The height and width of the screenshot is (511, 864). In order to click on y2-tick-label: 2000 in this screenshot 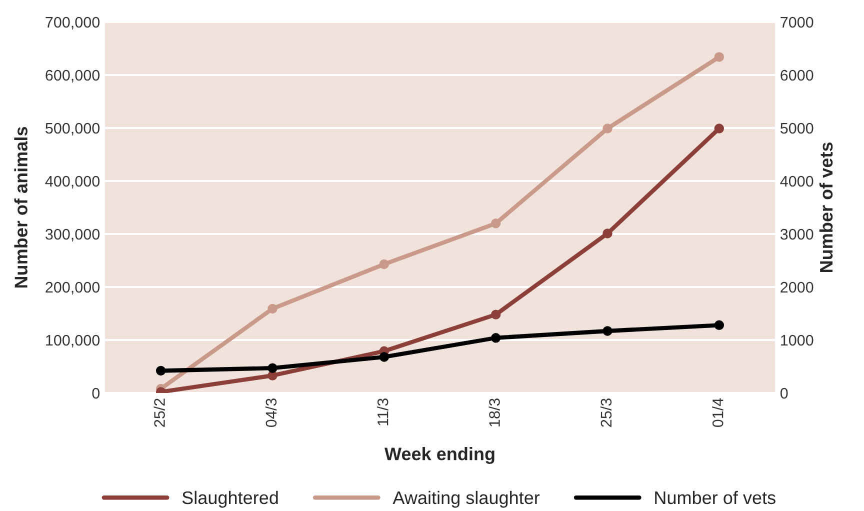, I will do `click(797, 287)`.